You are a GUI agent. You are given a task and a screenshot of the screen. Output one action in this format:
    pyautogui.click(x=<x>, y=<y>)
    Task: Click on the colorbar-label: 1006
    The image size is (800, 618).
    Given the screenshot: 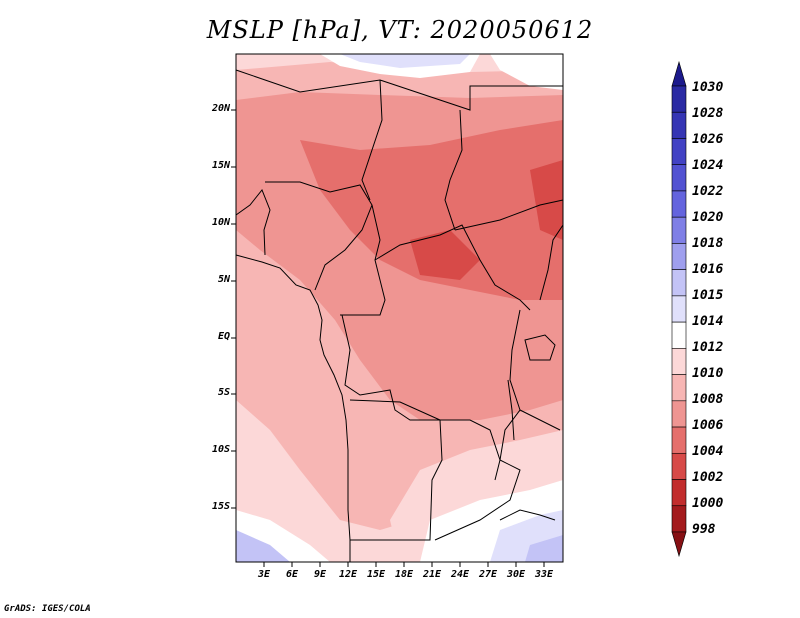 What is the action you would take?
    pyautogui.click(x=708, y=425)
    